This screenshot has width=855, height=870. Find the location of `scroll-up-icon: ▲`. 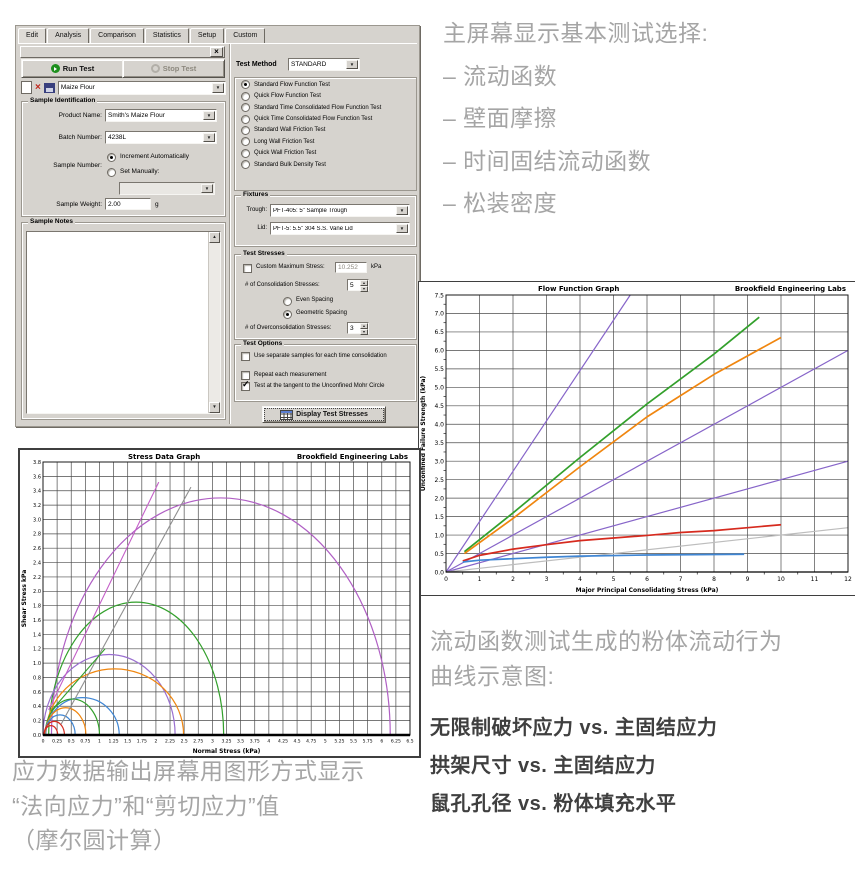

scroll-up-icon: ▲ is located at coordinates (214, 237).